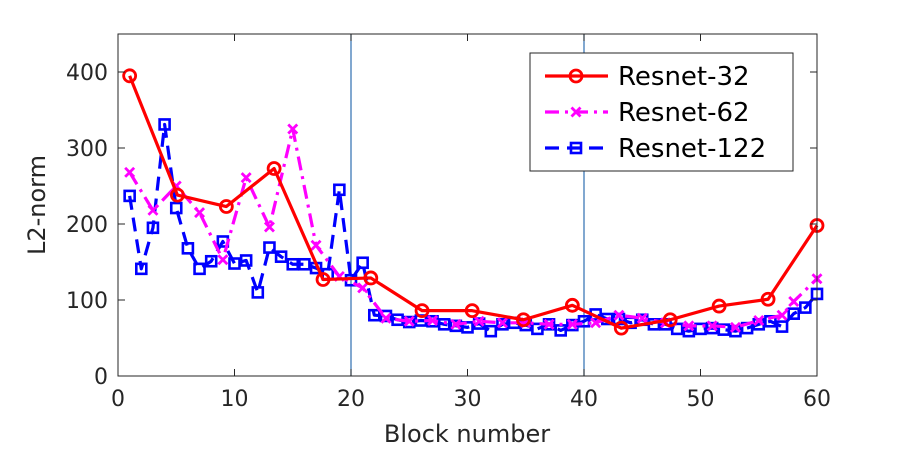 The width and height of the screenshot is (900, 450). What do you see at coordinates (351, 399) in the screenshot?
I see `x-tick-label: 20` at bounding box center [351, 399].